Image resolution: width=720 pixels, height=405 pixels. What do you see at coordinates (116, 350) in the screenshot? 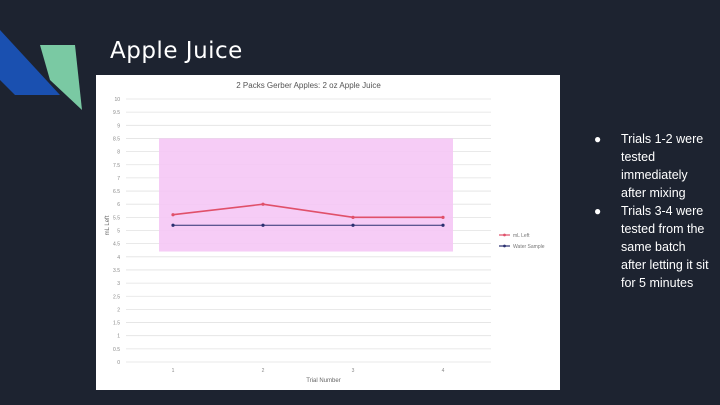
I see `y-tick-label: 0.5` at bounding box center [116, 350].